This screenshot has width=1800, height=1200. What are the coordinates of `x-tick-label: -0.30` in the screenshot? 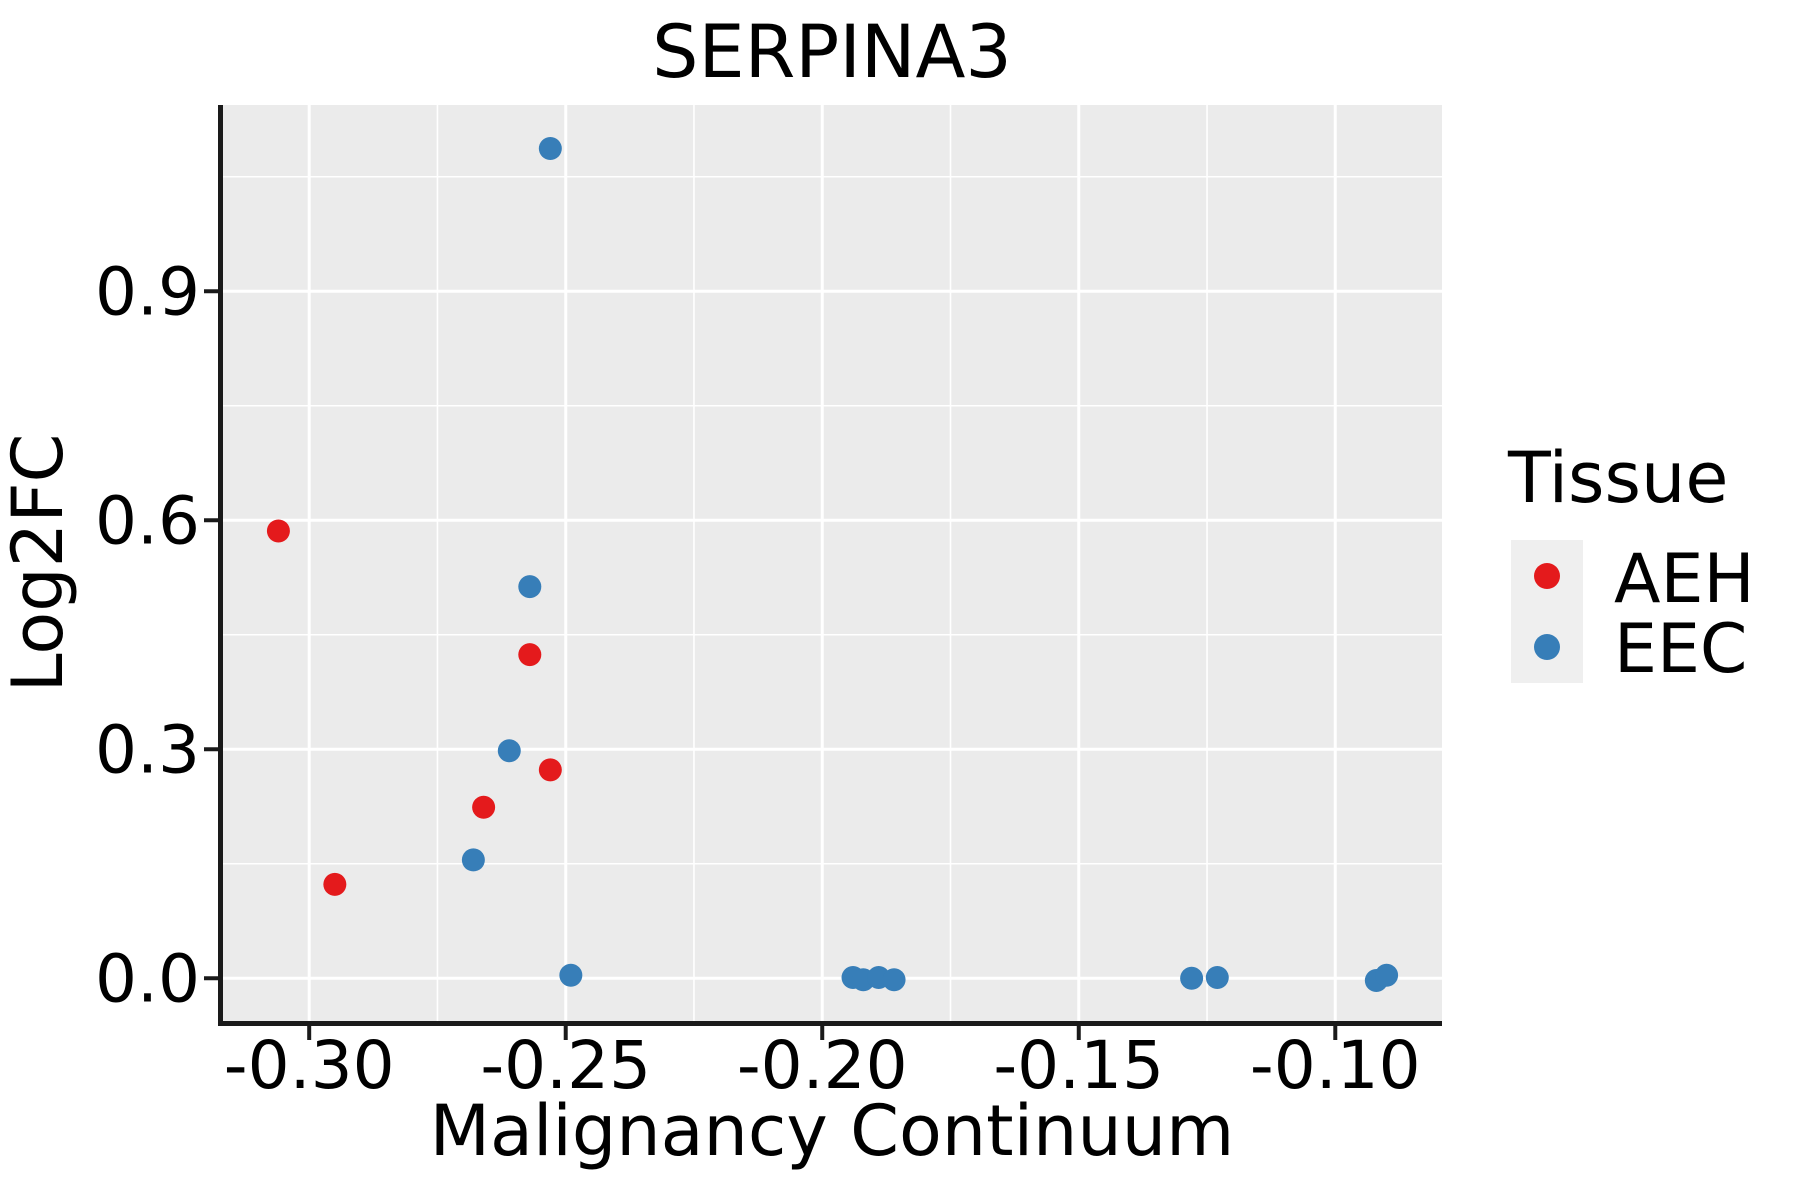 It's located at (309, 1065).